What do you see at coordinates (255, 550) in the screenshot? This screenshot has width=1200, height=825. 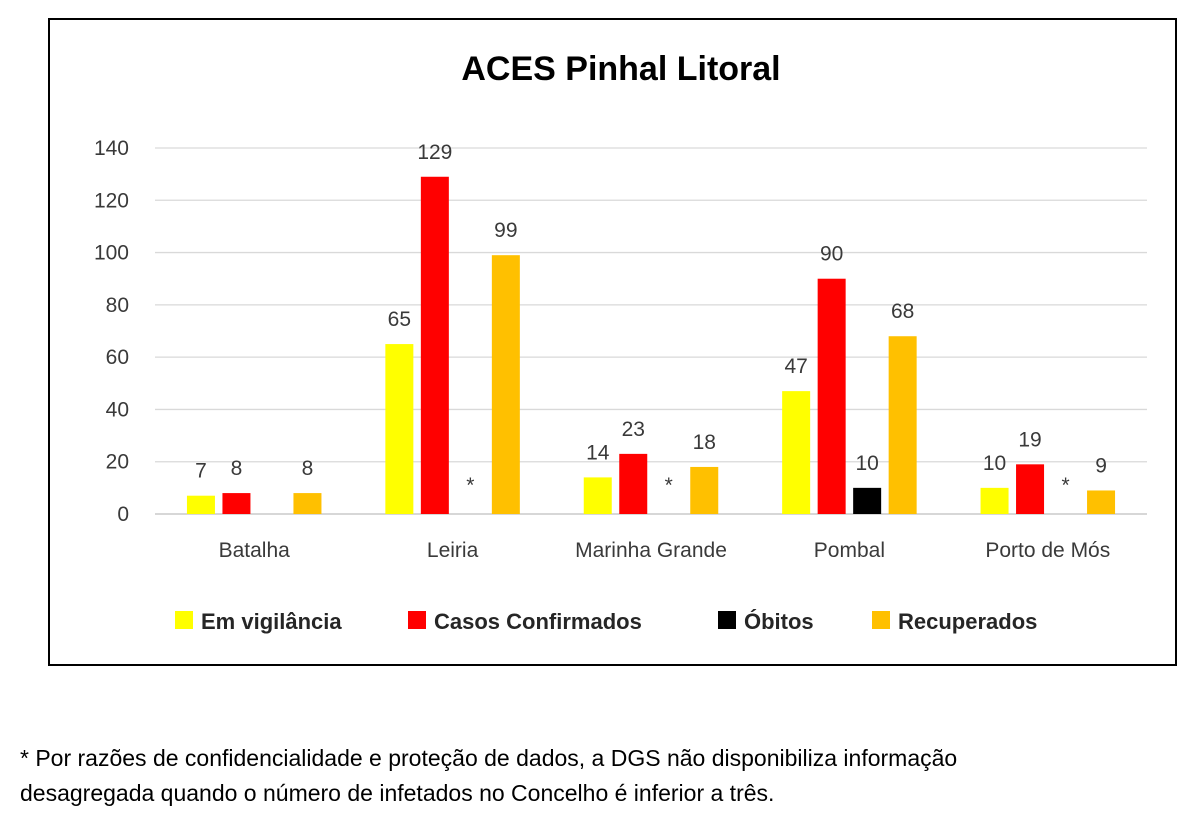 I see `x-category-label: Batalha` at bounding box center [255, 550].